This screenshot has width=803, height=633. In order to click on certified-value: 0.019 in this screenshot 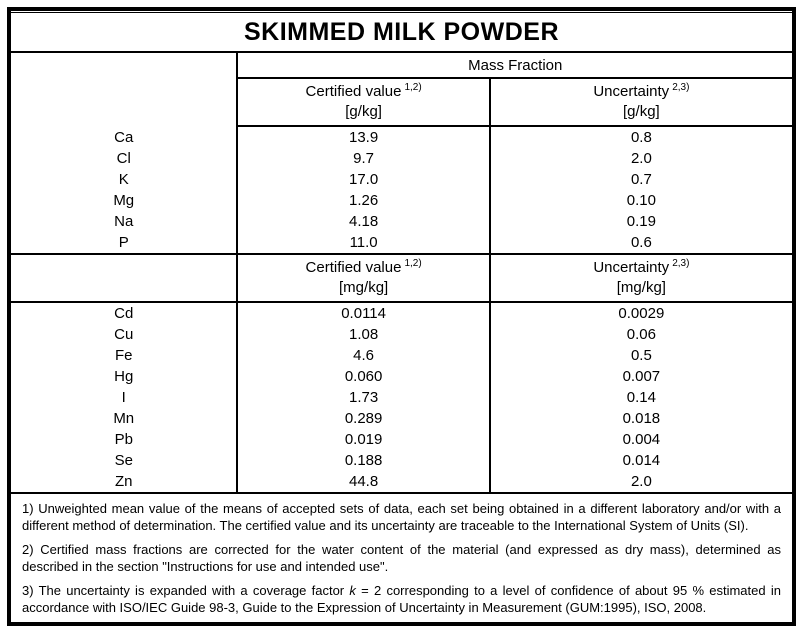, I will do `click(363, 439)`.